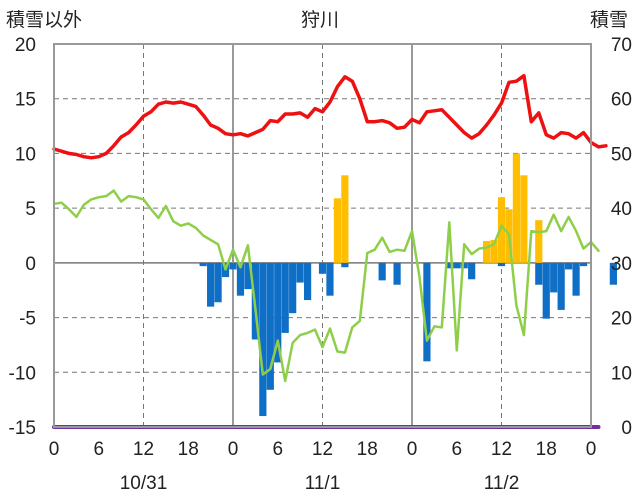  Describe the element at coordinates (30, 209) in the screenshot. I see `left-tick-label: 5` at that location.